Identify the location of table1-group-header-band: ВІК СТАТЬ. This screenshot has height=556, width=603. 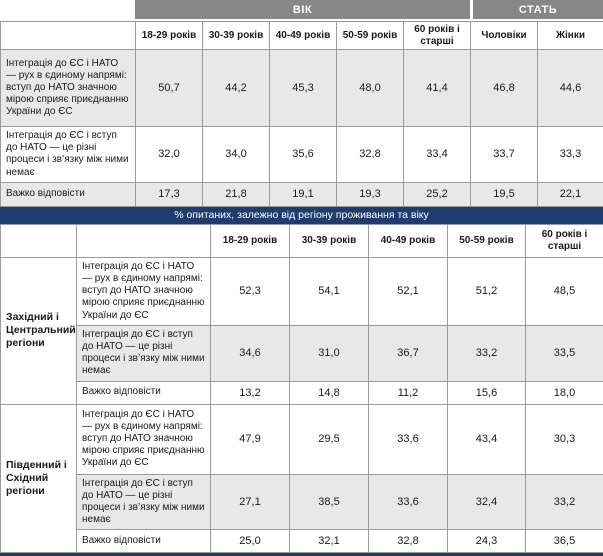
(369, 9).